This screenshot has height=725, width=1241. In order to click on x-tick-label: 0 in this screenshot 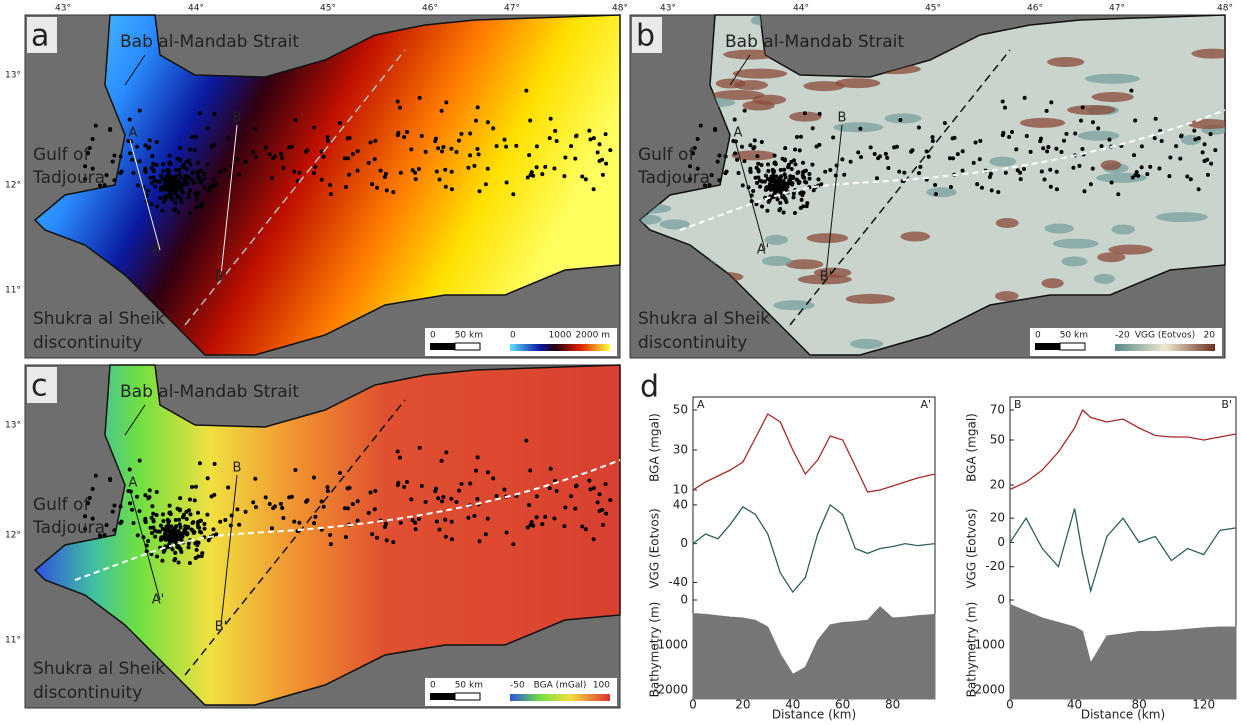, I will do `click(693, 705)`.